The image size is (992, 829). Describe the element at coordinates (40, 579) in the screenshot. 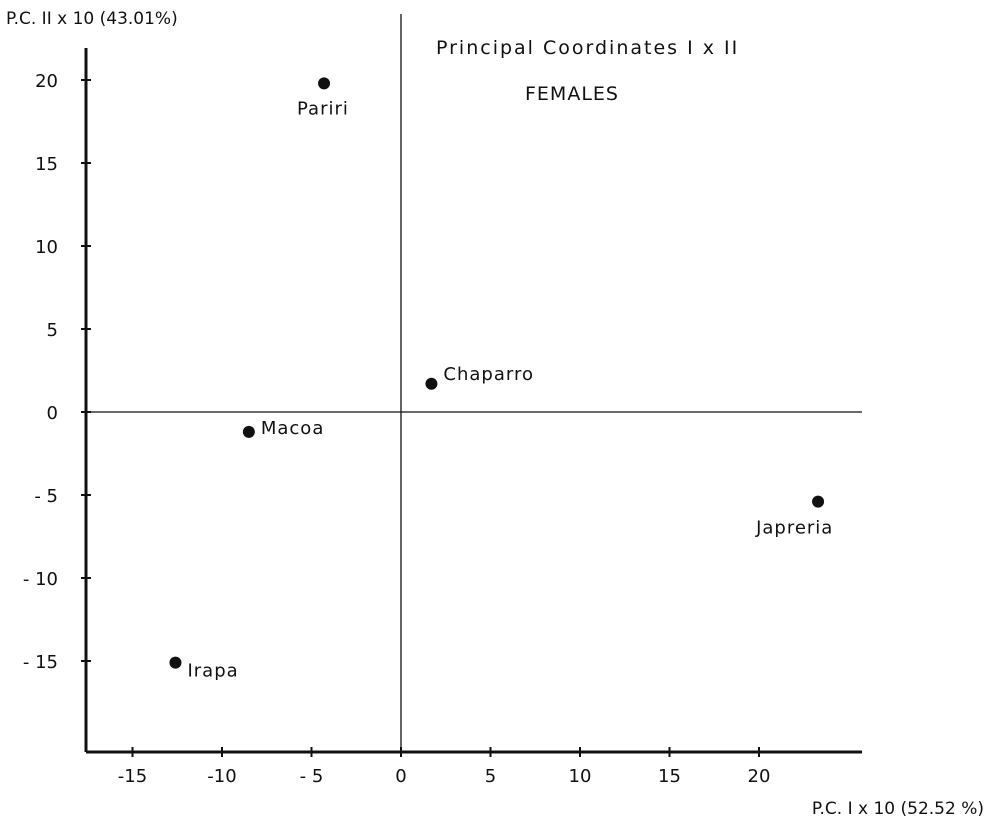

I see `y-tick-label: - 10` at that location.